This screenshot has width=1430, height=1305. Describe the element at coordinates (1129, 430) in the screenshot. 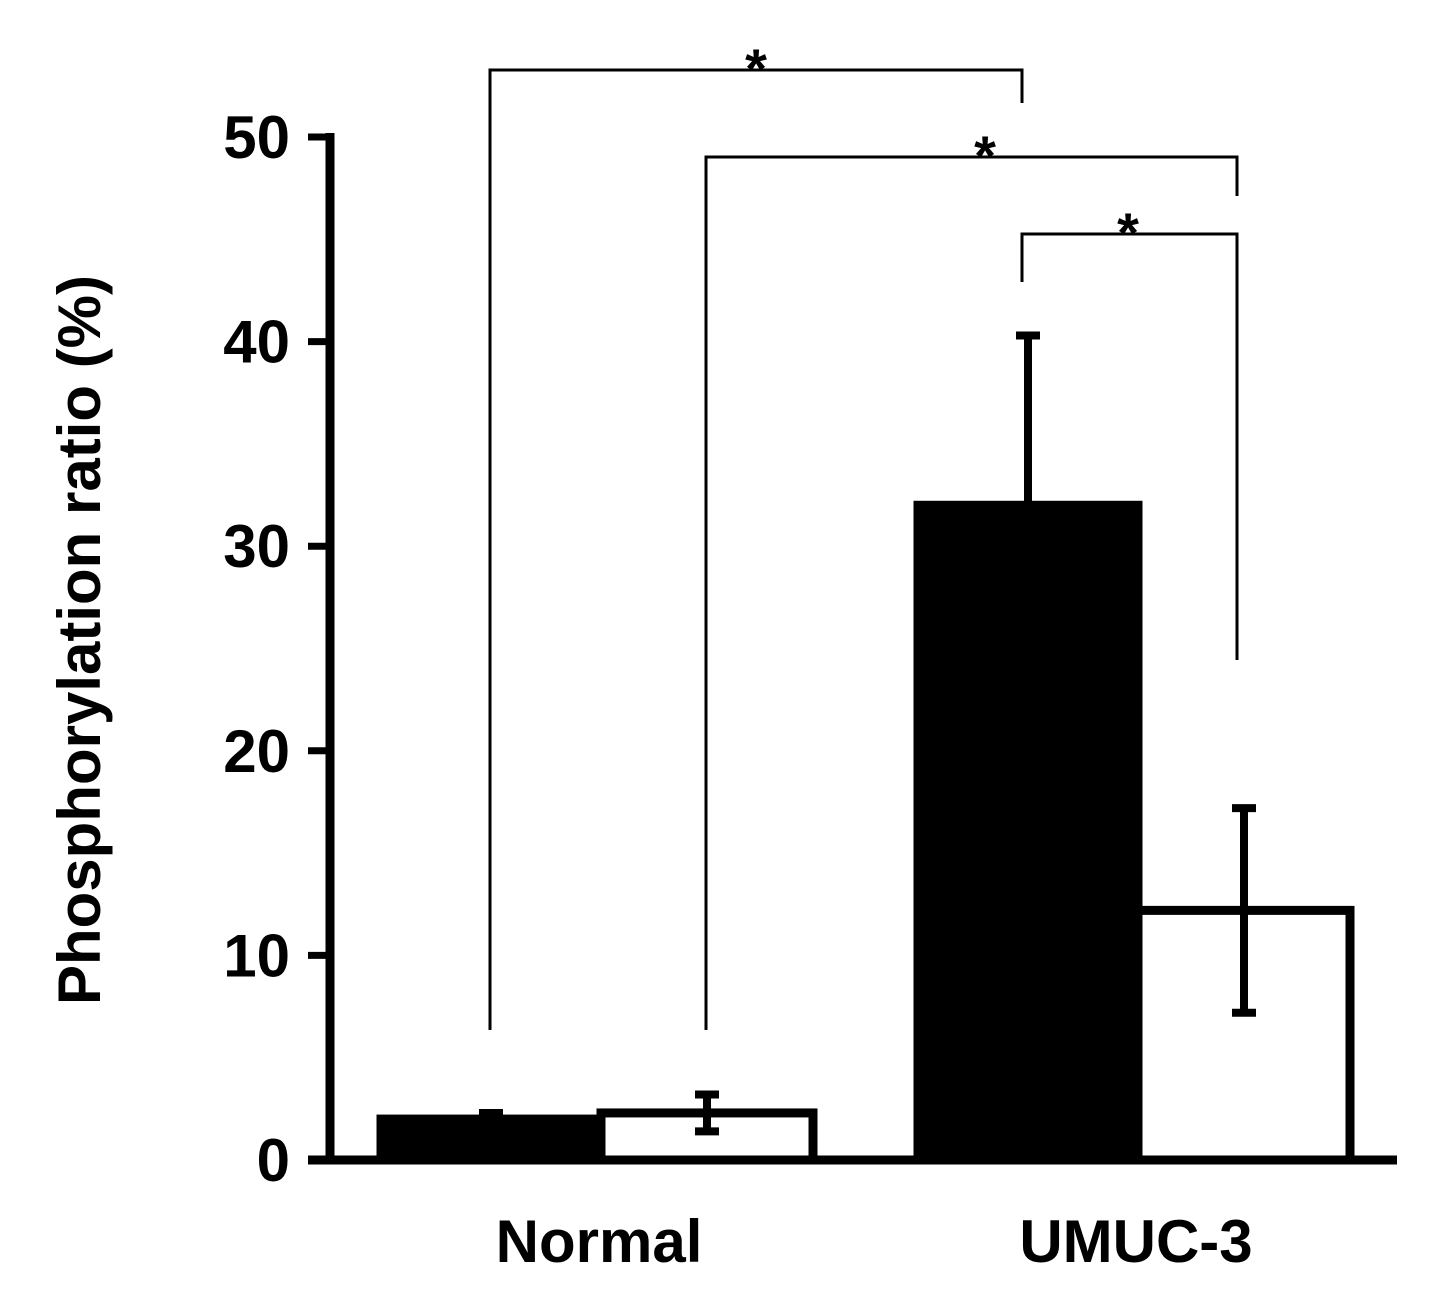

I see `significance-bracket-3: *` at that location.